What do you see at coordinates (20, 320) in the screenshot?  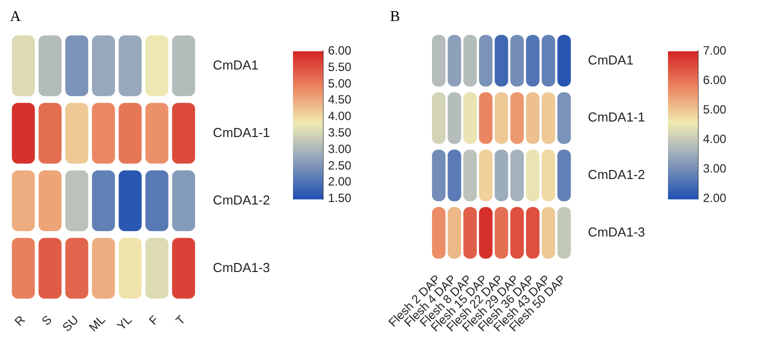 I see `x-tick-label: R` at bounding box center [20, 320].